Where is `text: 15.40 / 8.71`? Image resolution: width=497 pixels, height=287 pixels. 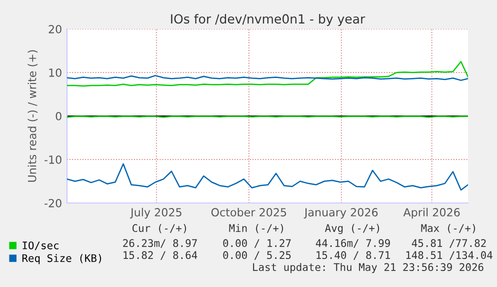
text: 15.40 / 8.71 is located at coordinates (353, 255).